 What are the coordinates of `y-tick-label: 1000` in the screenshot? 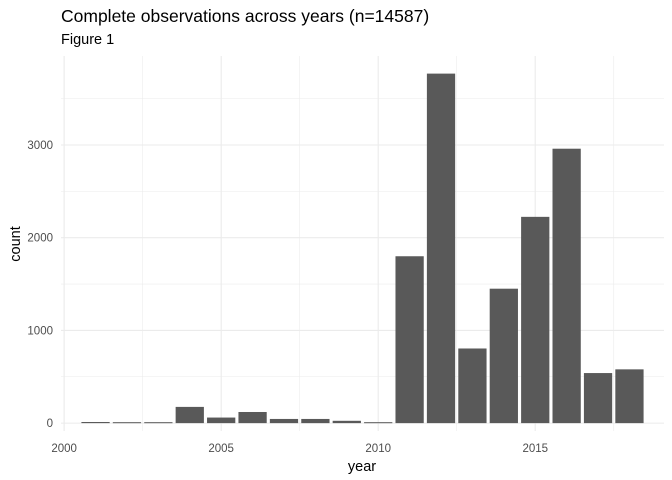 It's located at (40, 331).